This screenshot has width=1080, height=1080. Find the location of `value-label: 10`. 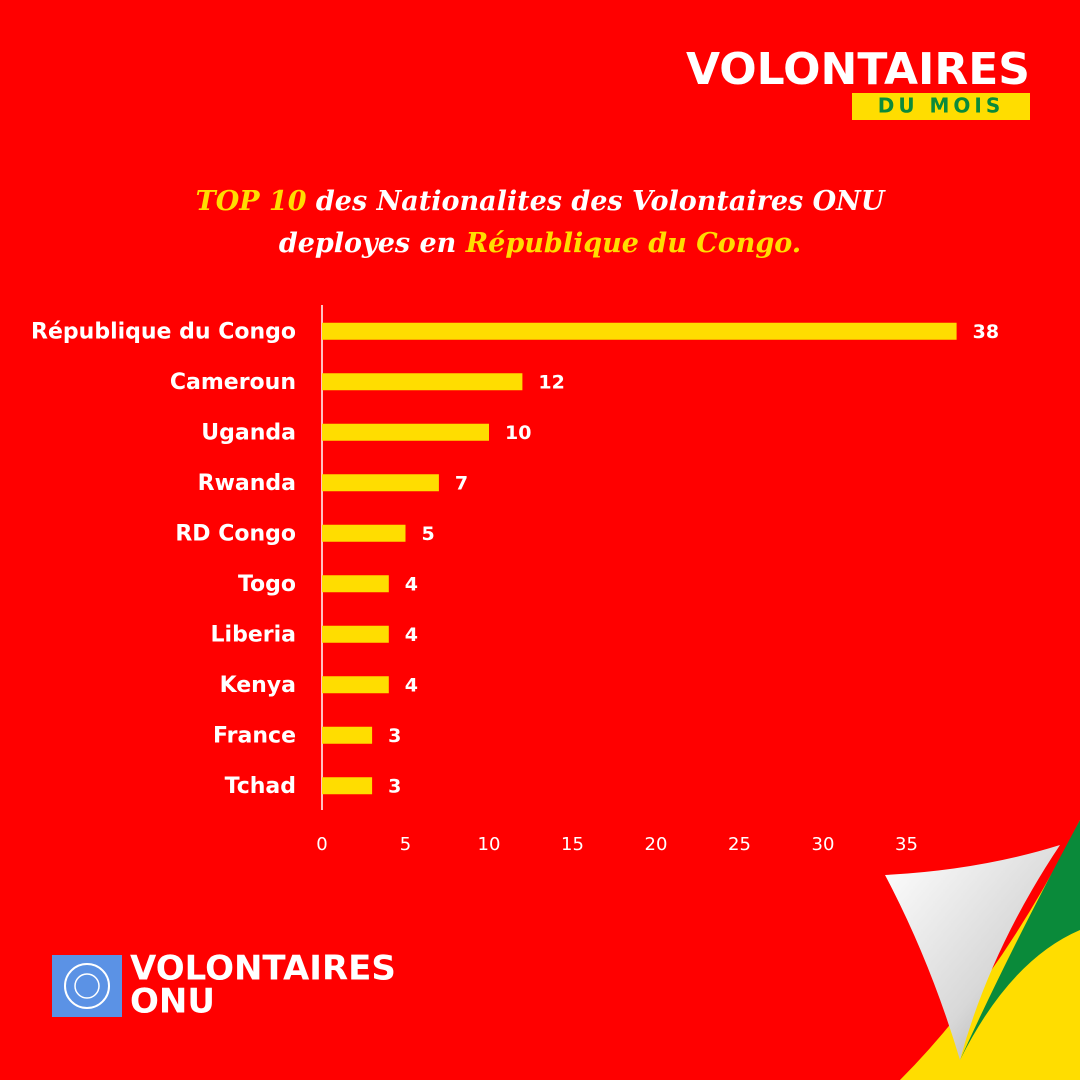

value-label: 10 is located at coordinates (518, 433).